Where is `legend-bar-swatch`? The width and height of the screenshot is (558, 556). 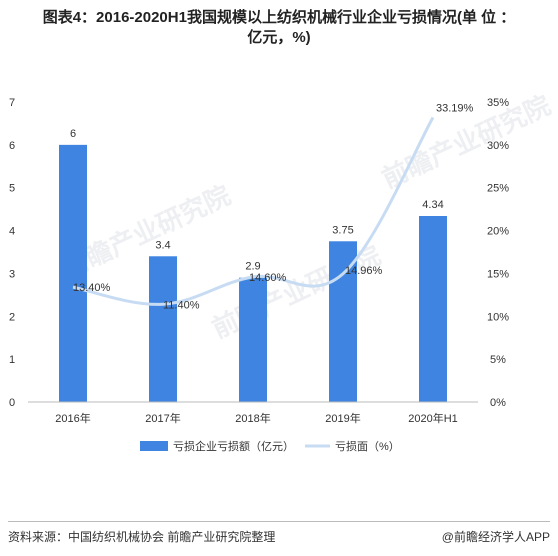 legend-bar-swatch is located at coordinates (154, 446).